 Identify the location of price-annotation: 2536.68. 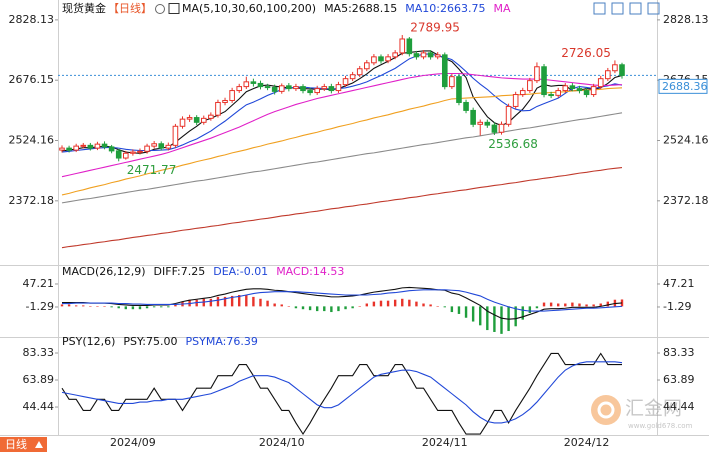
(513, 144).